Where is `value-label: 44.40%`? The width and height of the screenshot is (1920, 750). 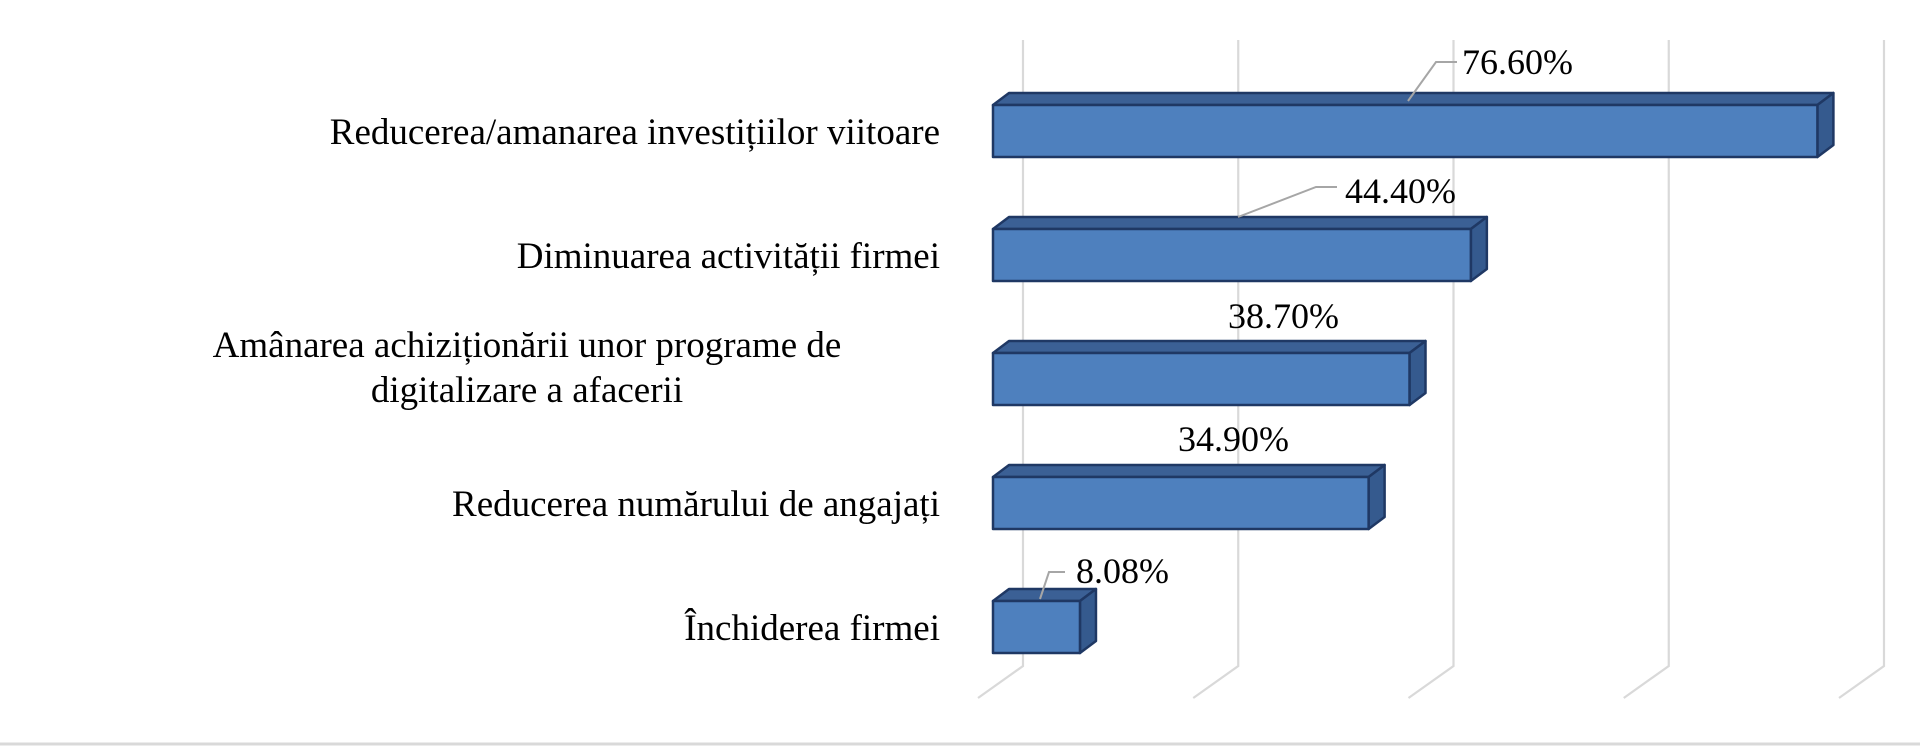 value-label: 44.40% is located at coordinates (1400, 191).